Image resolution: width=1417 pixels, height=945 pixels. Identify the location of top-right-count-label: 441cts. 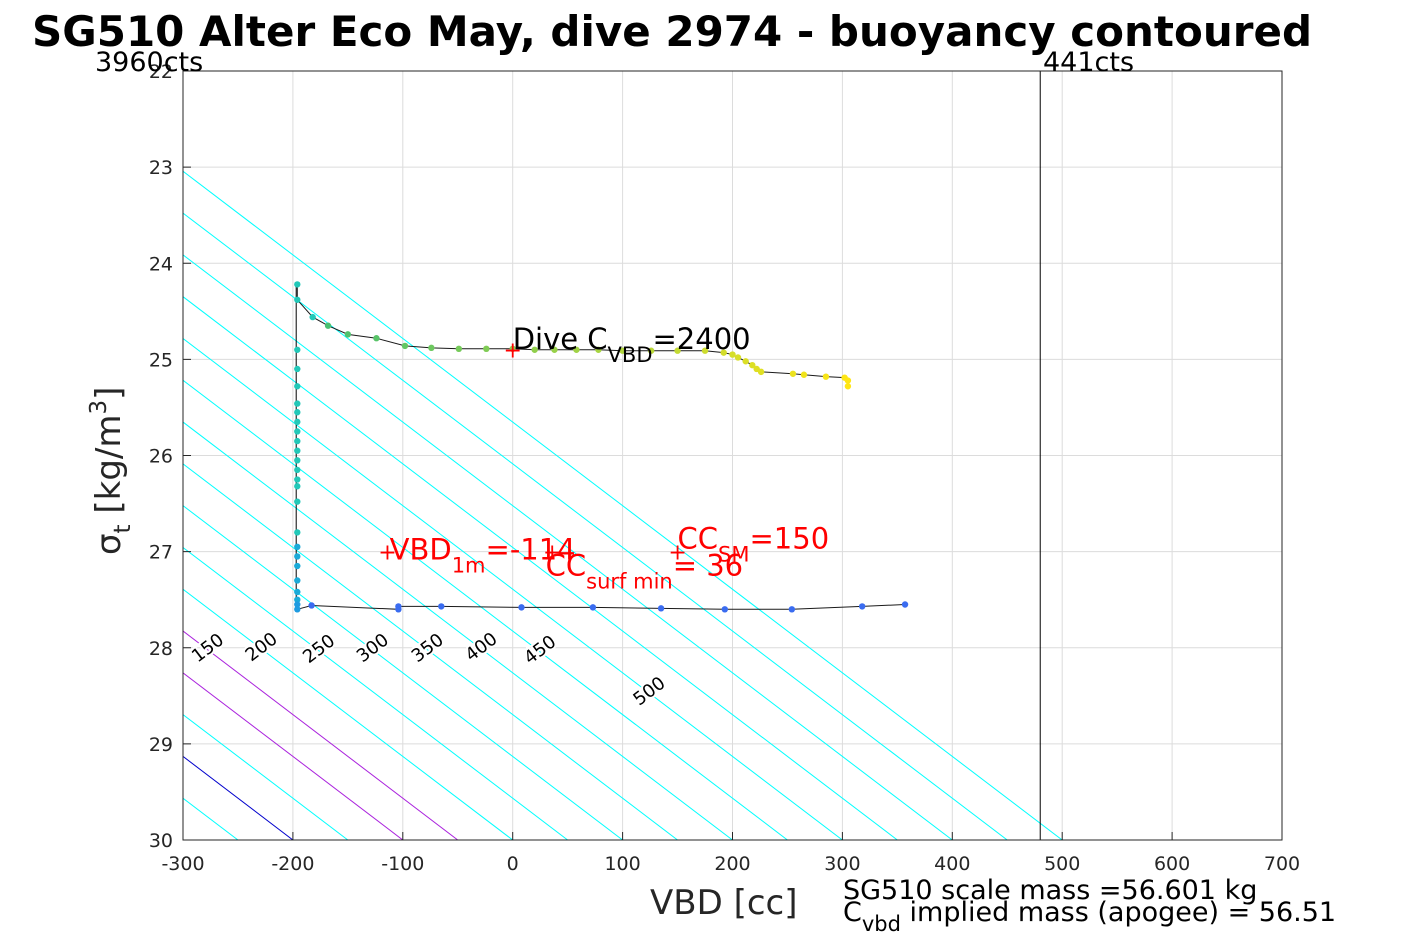
(1088, 62).